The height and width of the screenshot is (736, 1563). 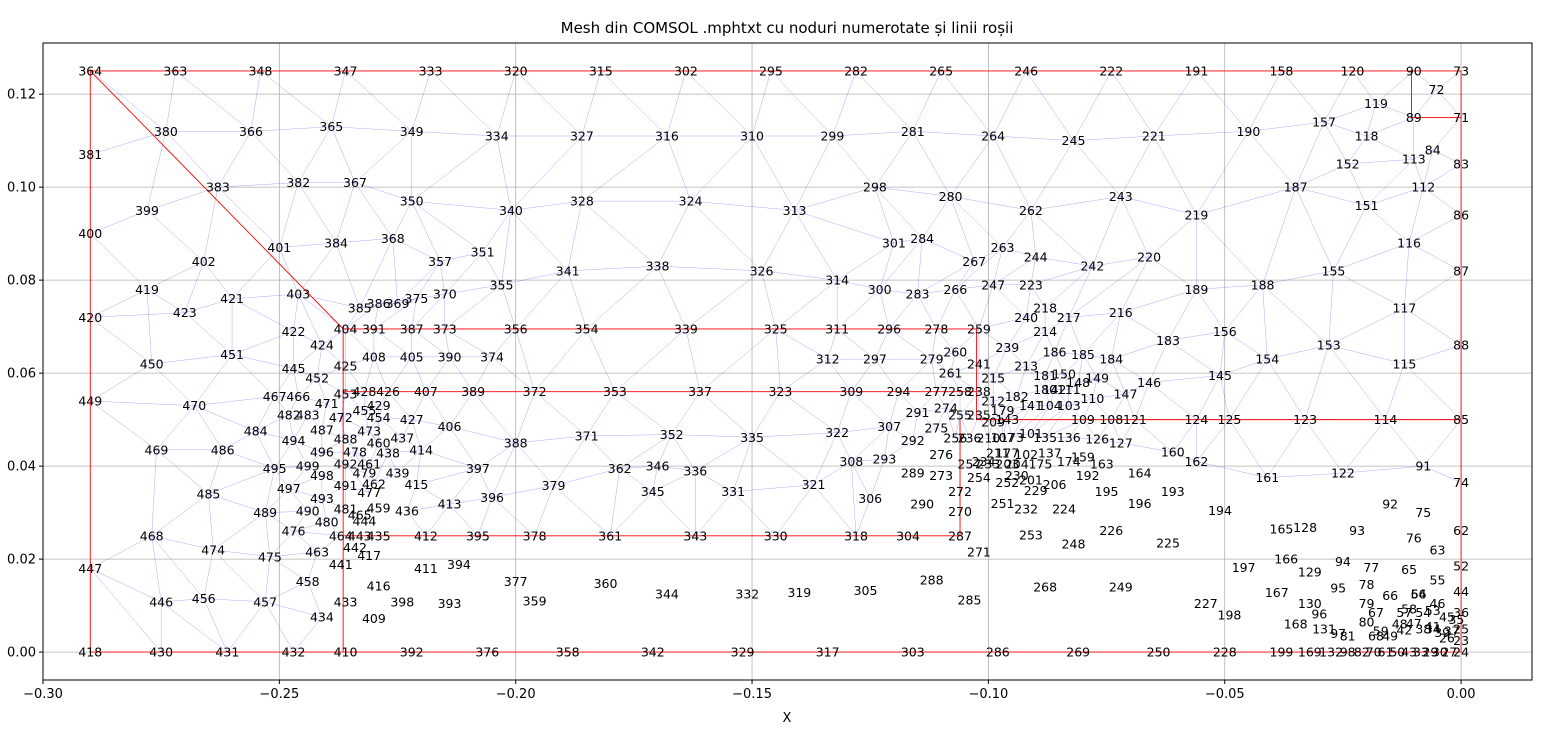 What do you see at coordinates (440, 261) in the screenshot?
I see `node-label: 357` at bounding box center [440, 261].